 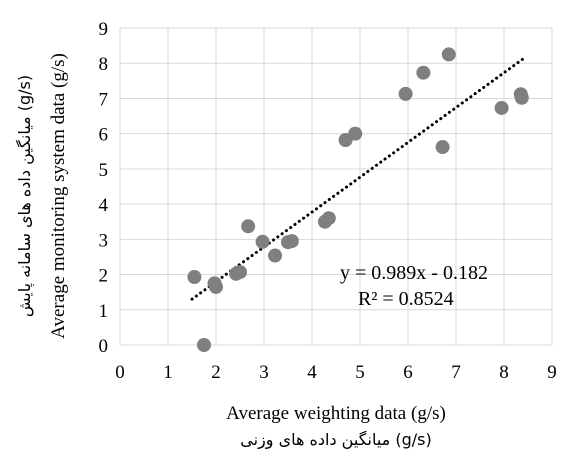 What do you see at coordinates (104, 276) in the screenshot?
I see `y-tick-label-2: 2` at bounding box center [104, 276].